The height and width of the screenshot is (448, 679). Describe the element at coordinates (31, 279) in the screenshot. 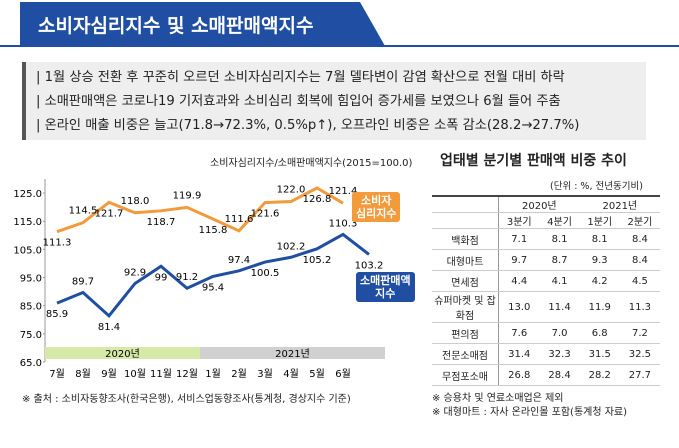

I see `y-tick-label: 95.0` at that location.